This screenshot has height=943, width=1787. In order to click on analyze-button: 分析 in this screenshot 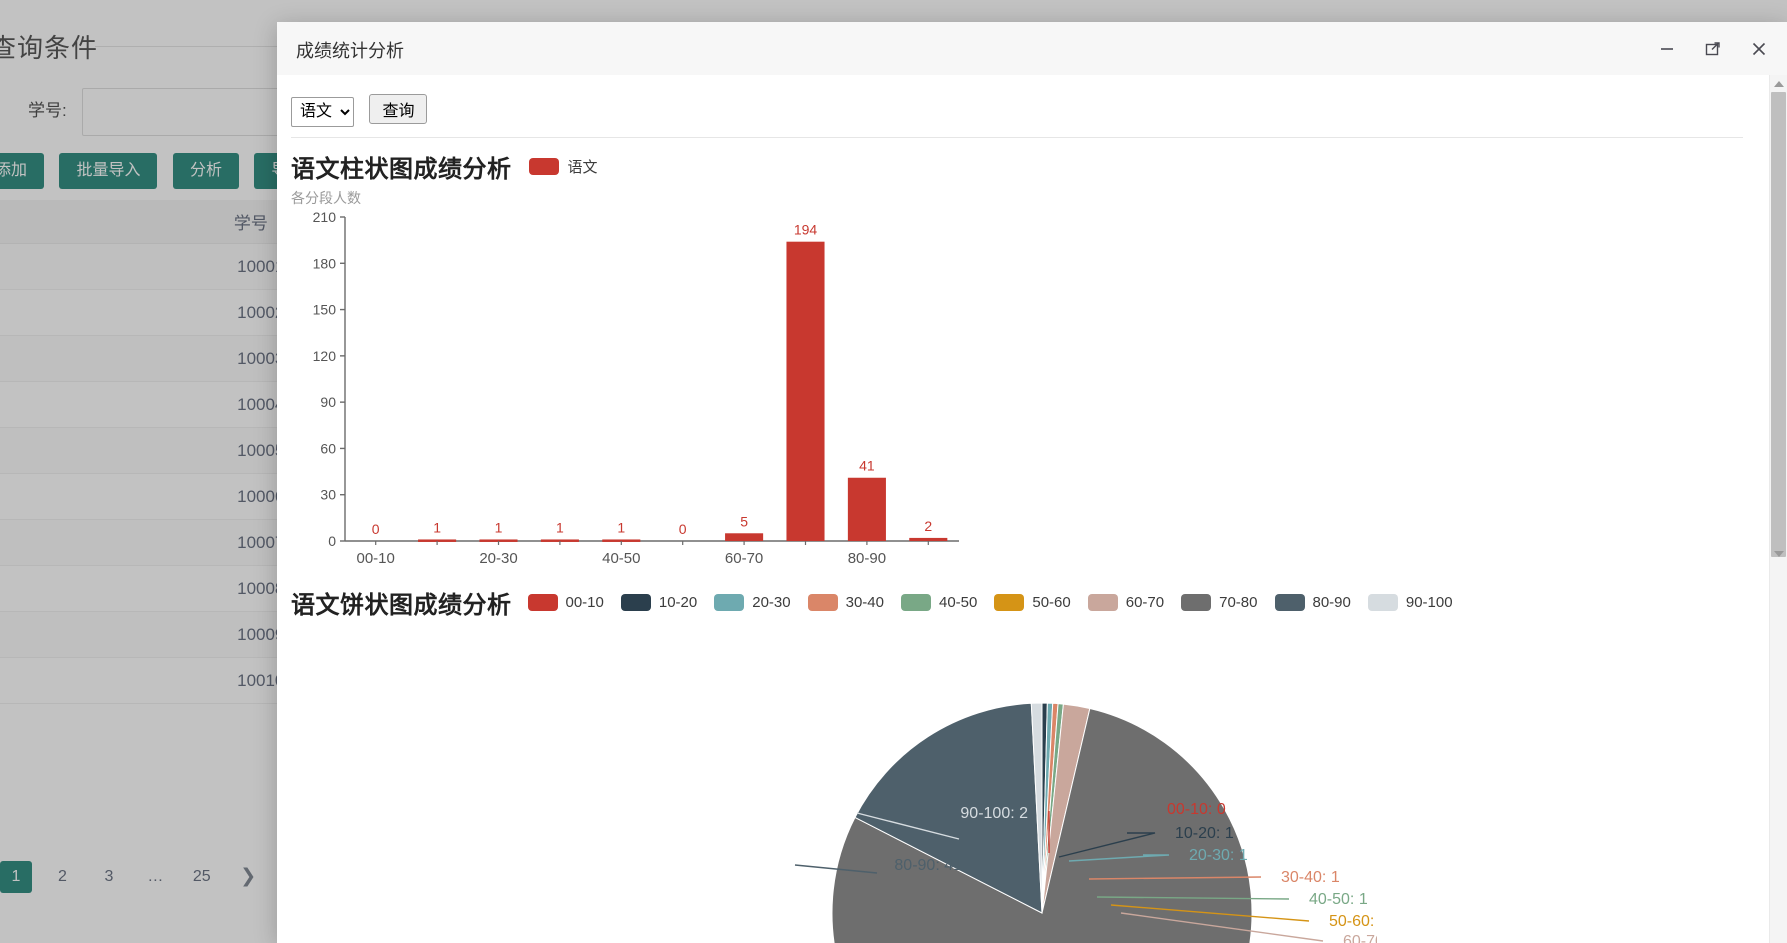, I will do `click(205, 171)`.